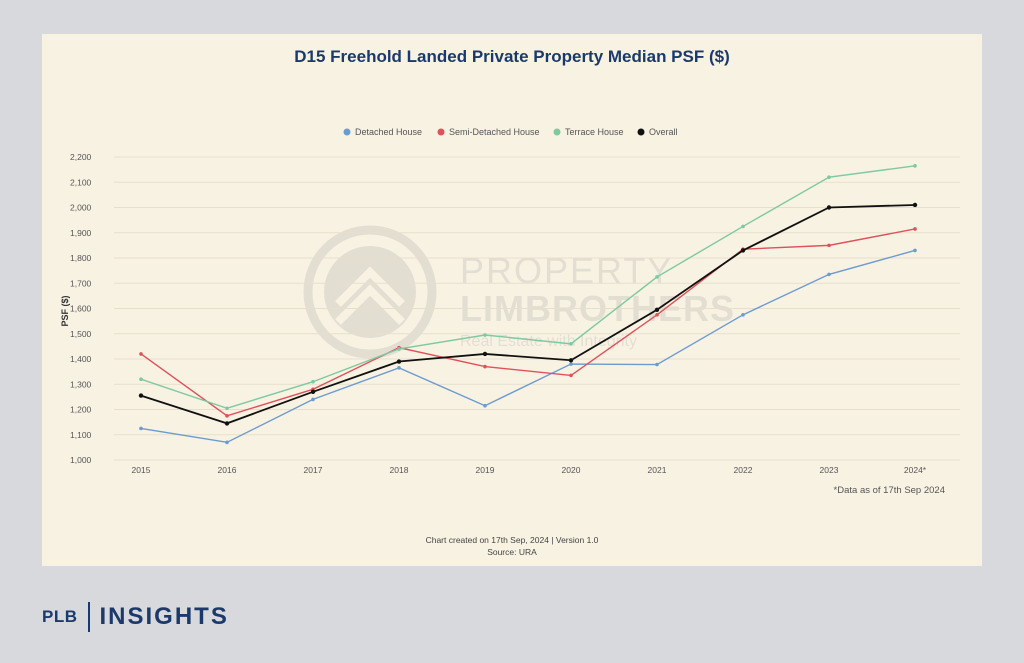 The height and width of the screenshot is (663, 1024). I want to click on legend-item: Semi-Detached House, so click(488, 132).